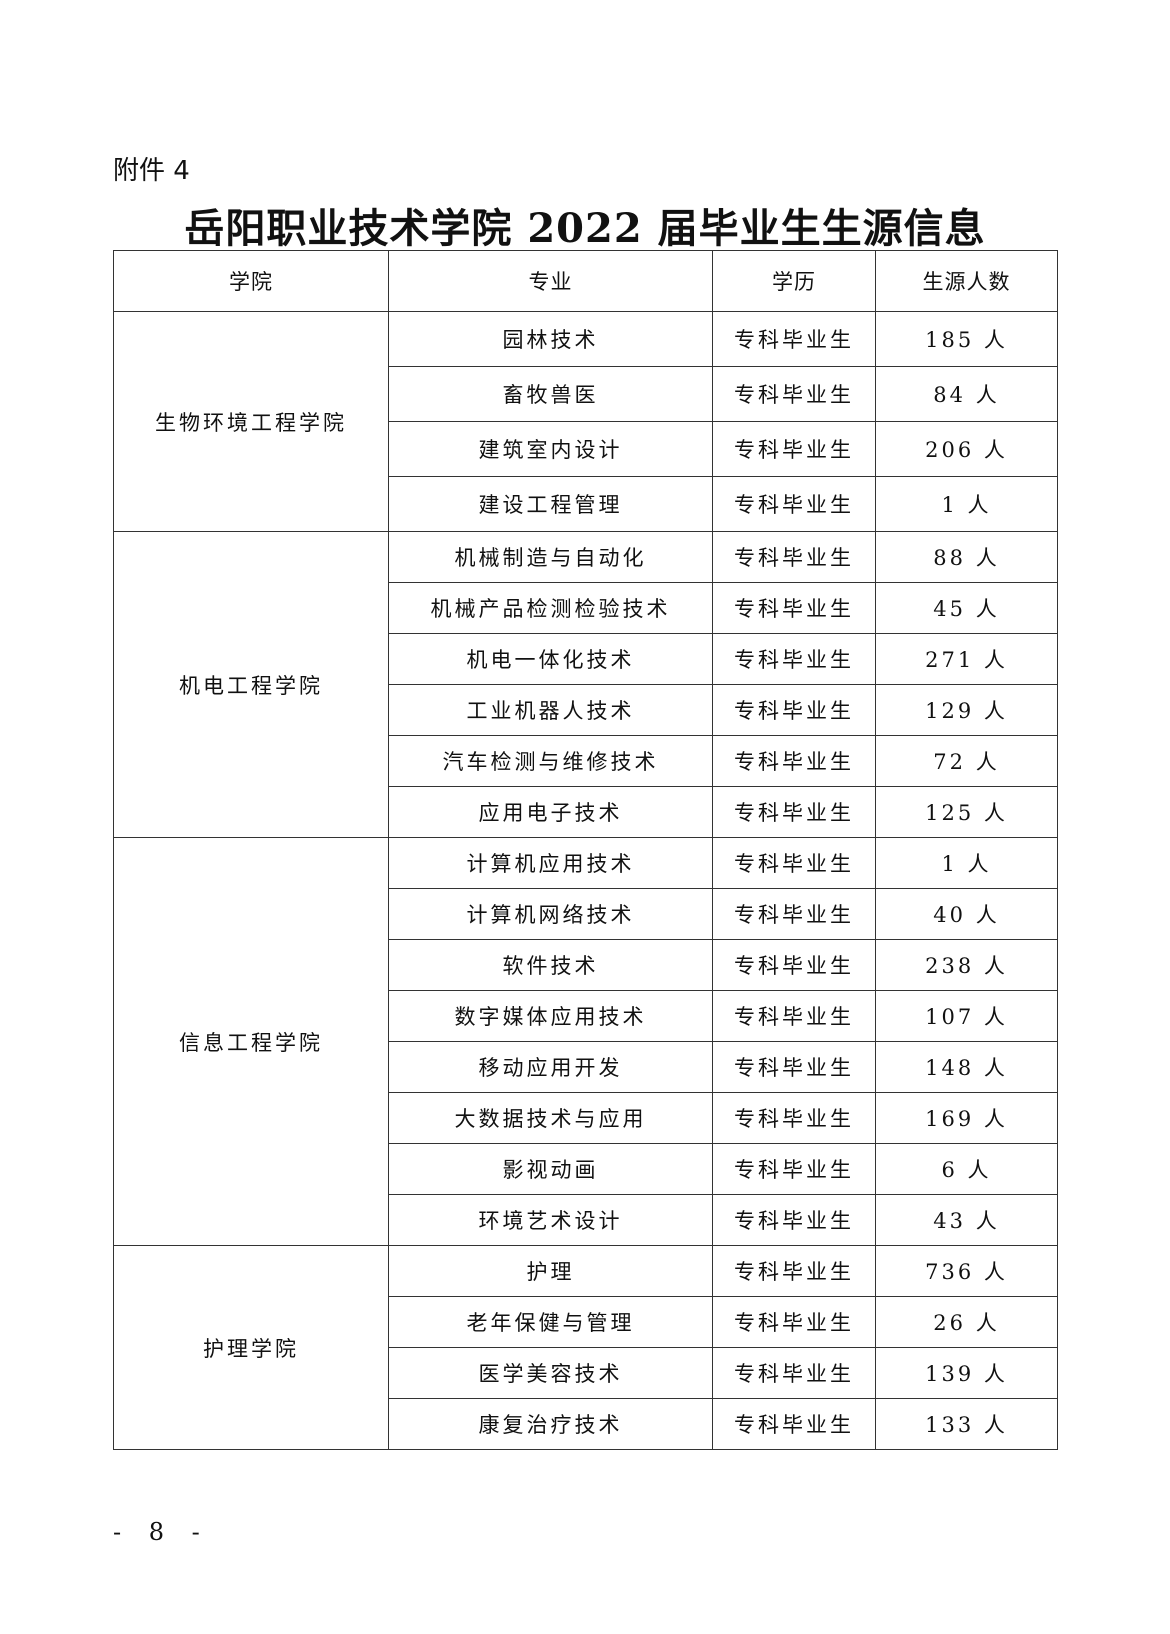 This screenshot has height=1634, width=1170. I want to click on major-cell: 康复治疗技术, so click(550, 1424).